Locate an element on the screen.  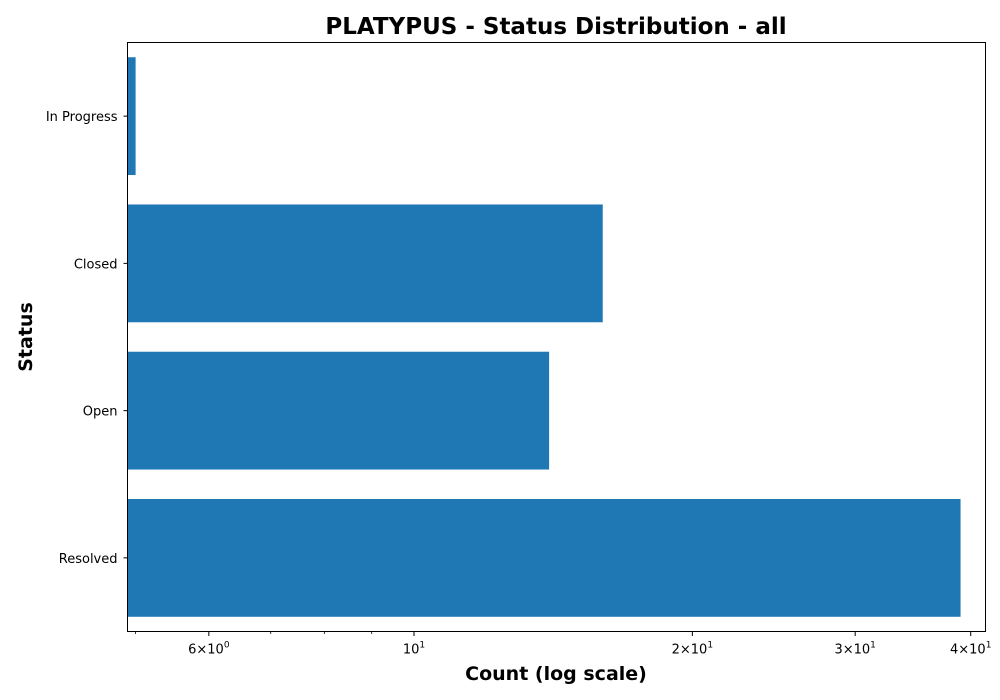
x-tick-label: 3×101 is located at coordinates (854, 649).